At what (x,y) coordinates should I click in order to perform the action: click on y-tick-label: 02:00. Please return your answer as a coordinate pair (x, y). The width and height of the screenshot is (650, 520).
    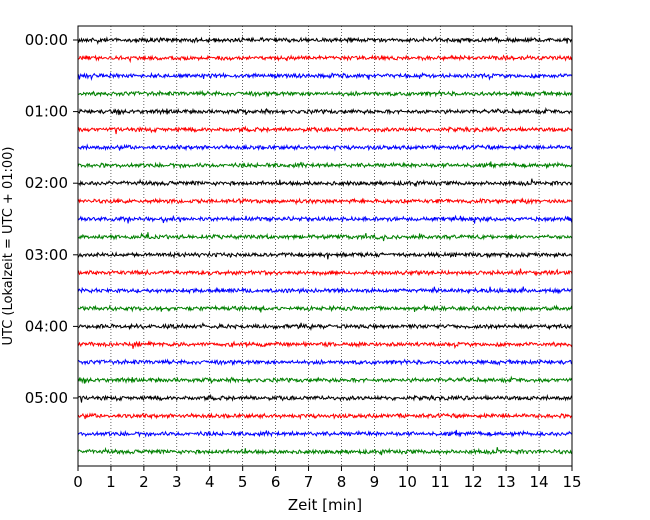
    Looking at the image, I should click on (46, 183).